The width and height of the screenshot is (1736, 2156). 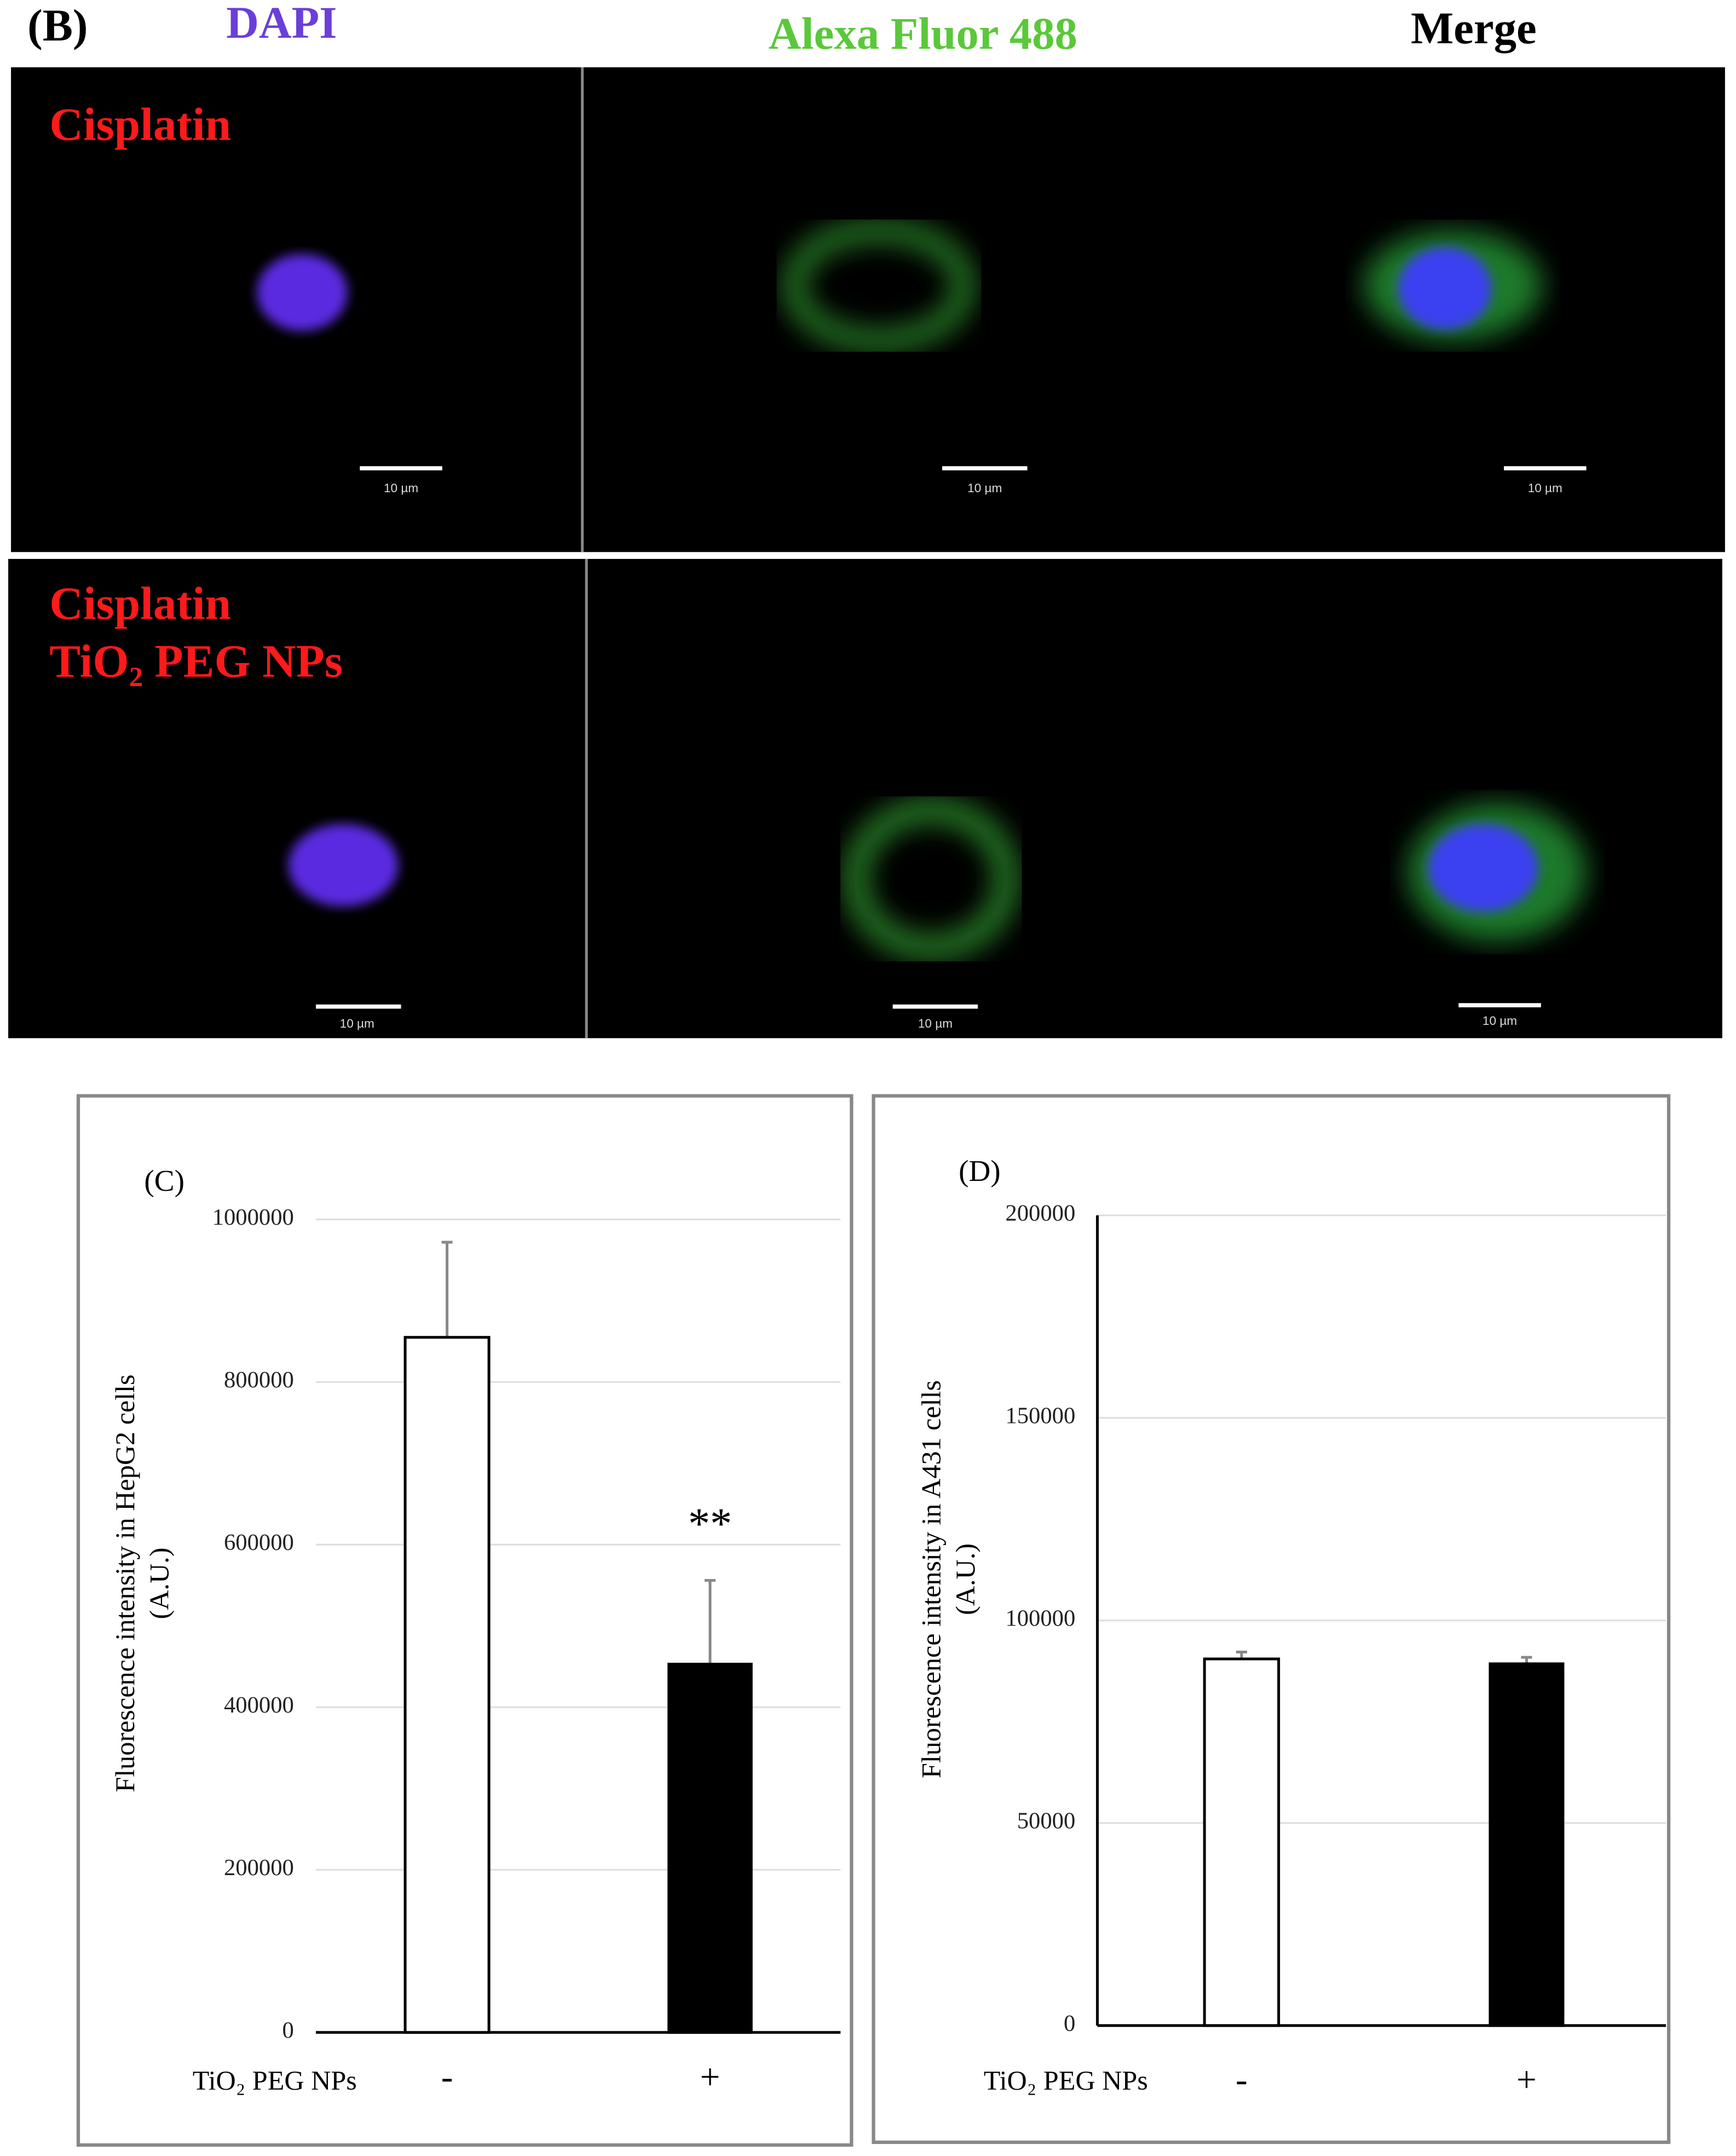 What do you see at coordinates (1474, 28) in the screenshot?
I see `column-title: Merge` at bounding box center [1474, 28].